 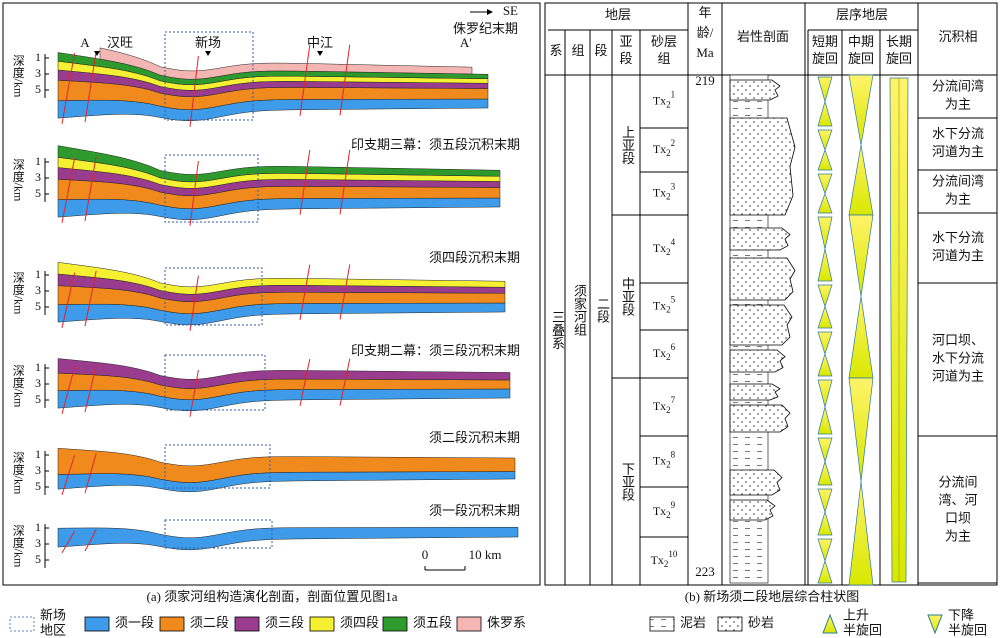 I want to click on submember: 上亚段, so click(x=627, y=145).